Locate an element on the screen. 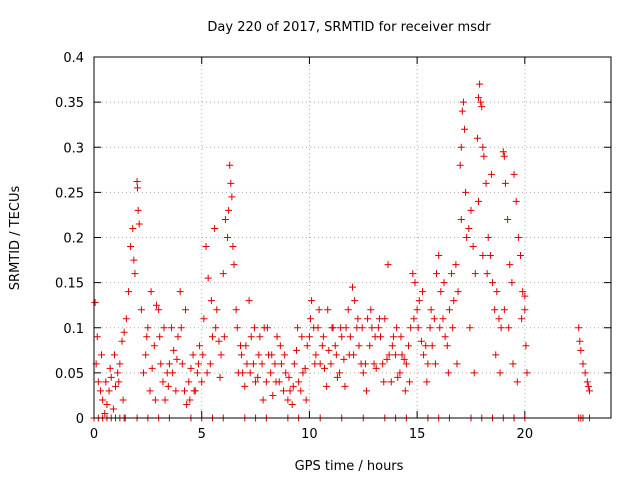 This screenshot has height=480, width=640. y-tick-label: 0.1 is located at coordinates (73, 329).